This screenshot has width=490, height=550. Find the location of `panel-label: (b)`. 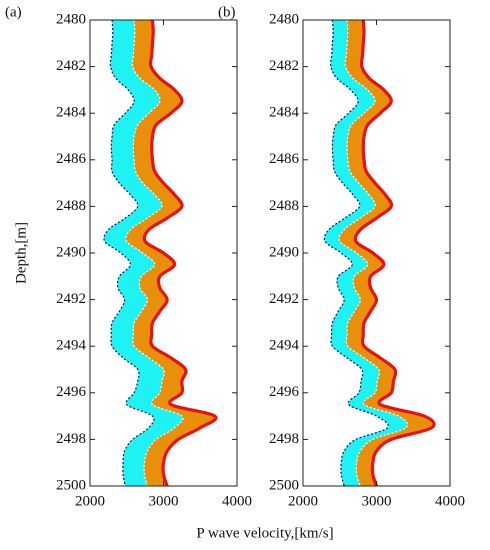

panel-label: (b) is located at coordinates (227, 12).